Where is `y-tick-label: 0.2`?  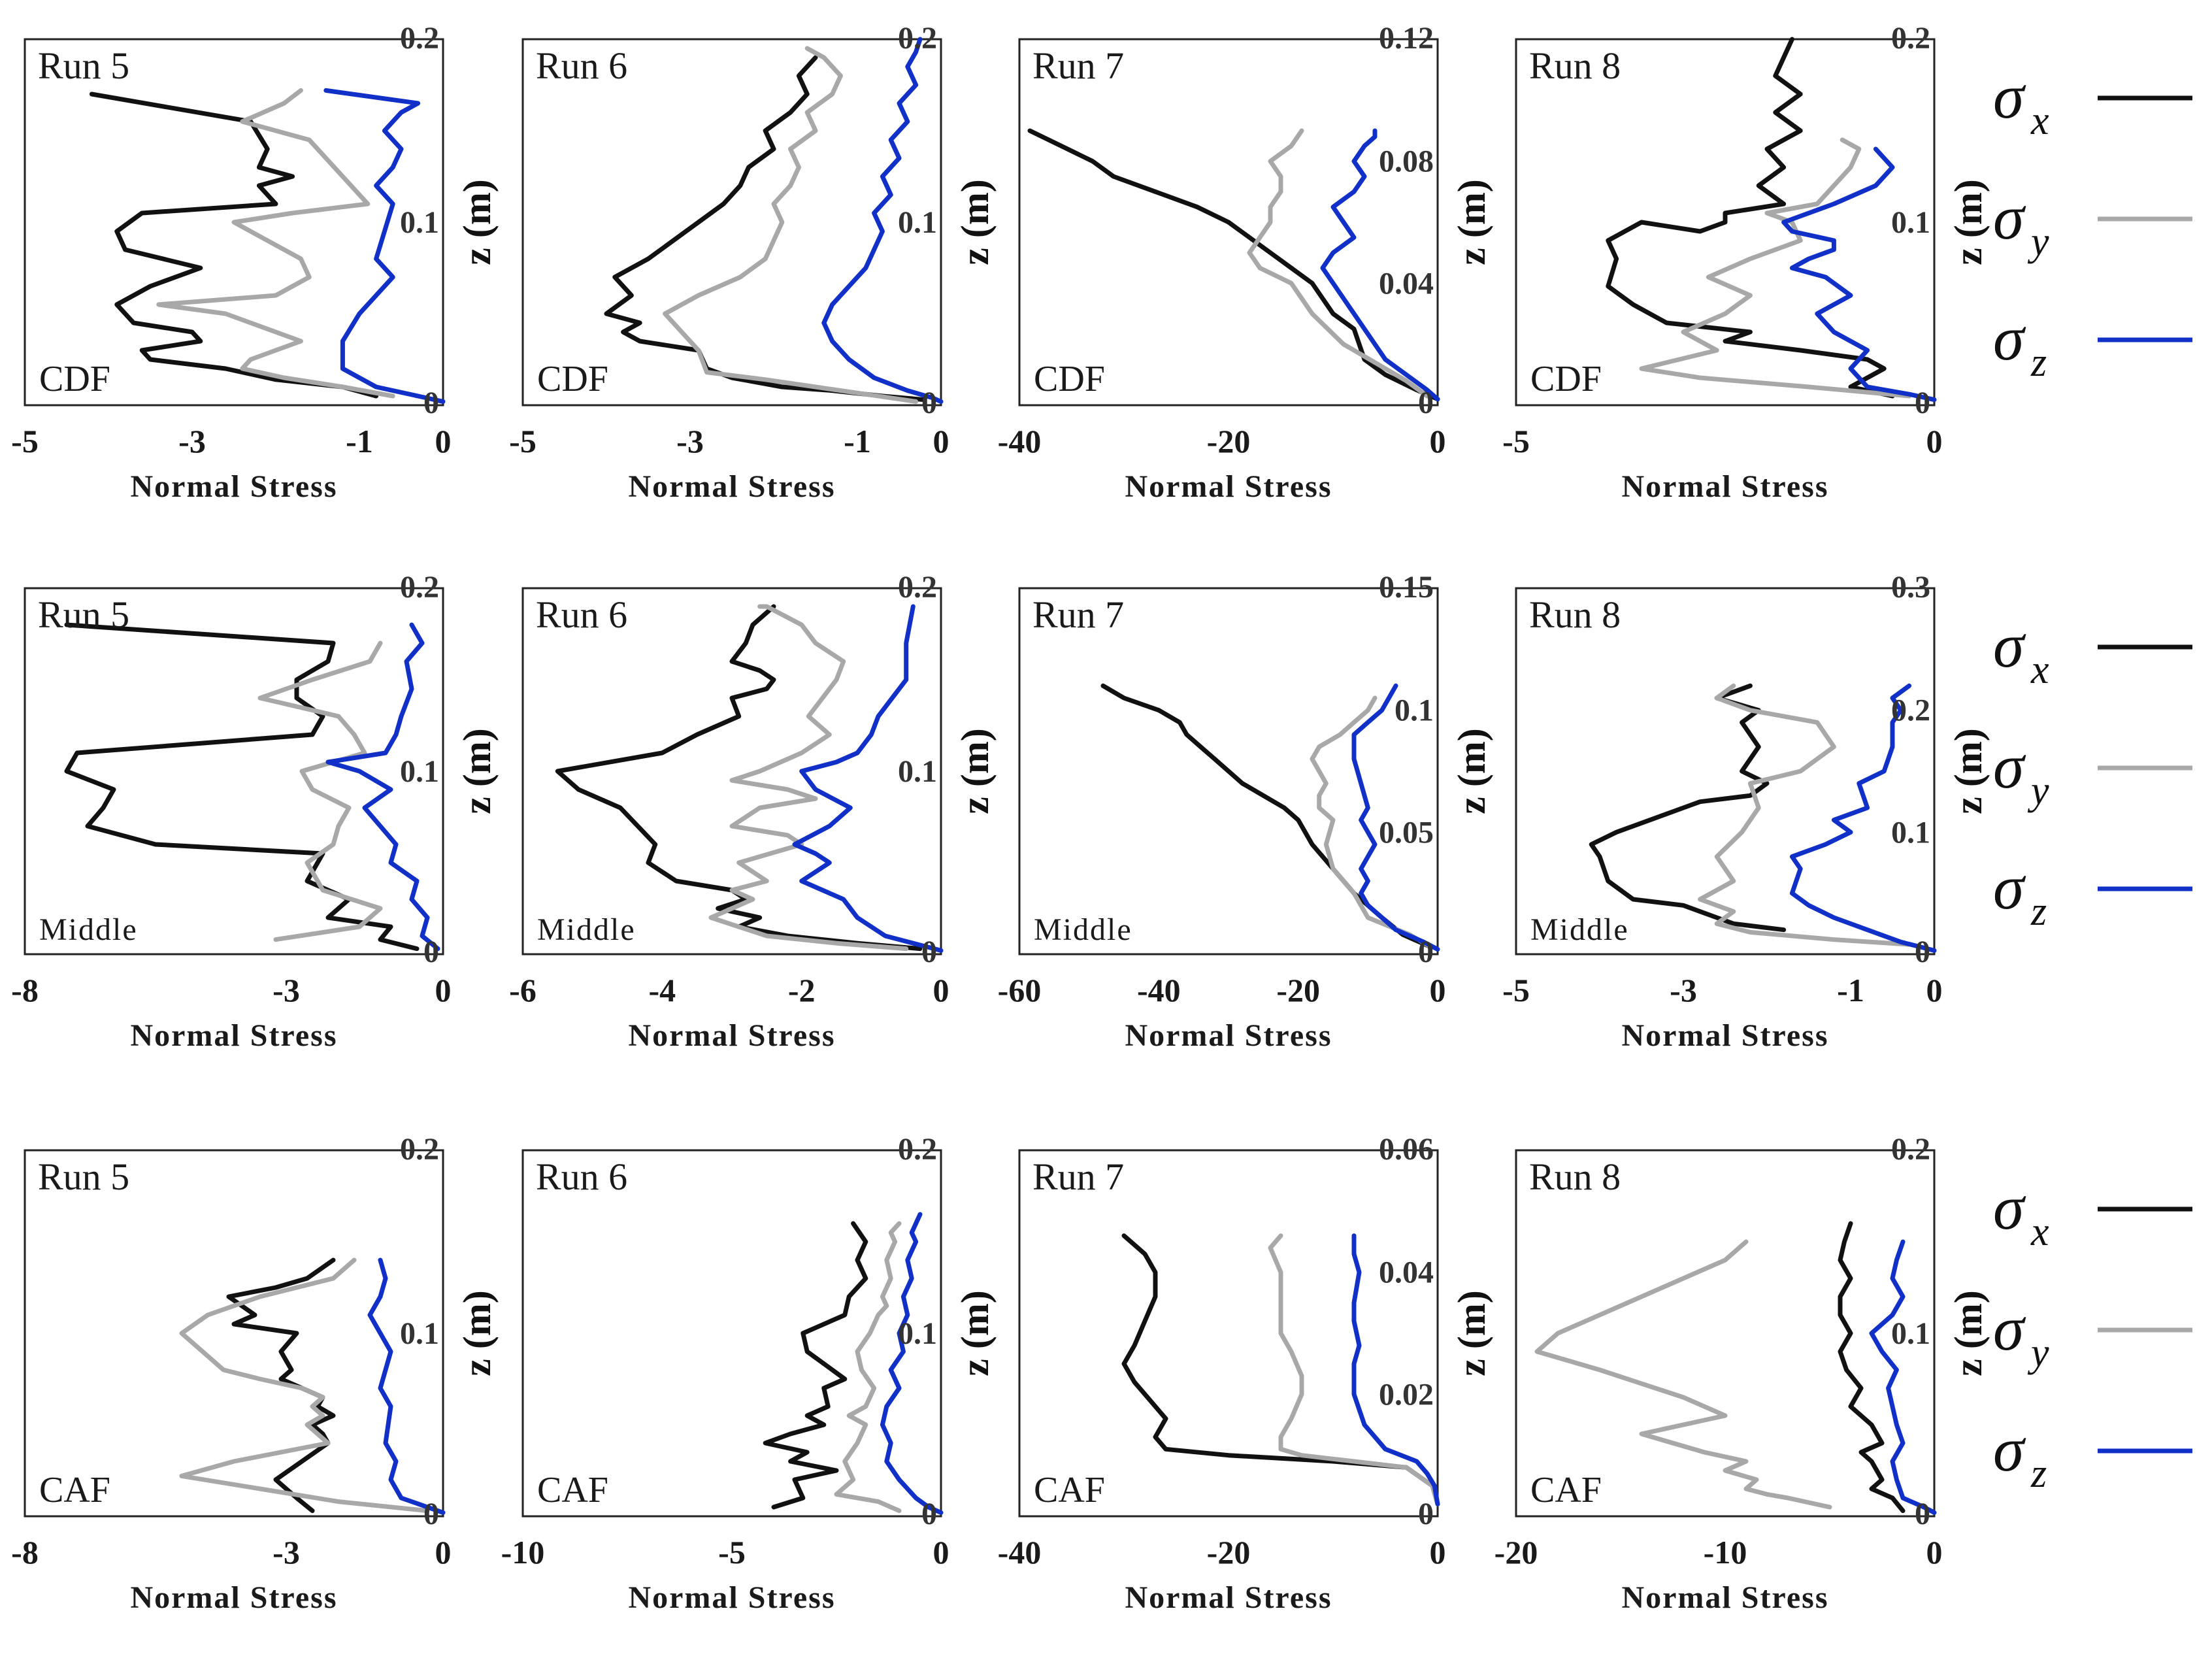 y-tick-label: 0.2 is located at coordinates (1910, 710).